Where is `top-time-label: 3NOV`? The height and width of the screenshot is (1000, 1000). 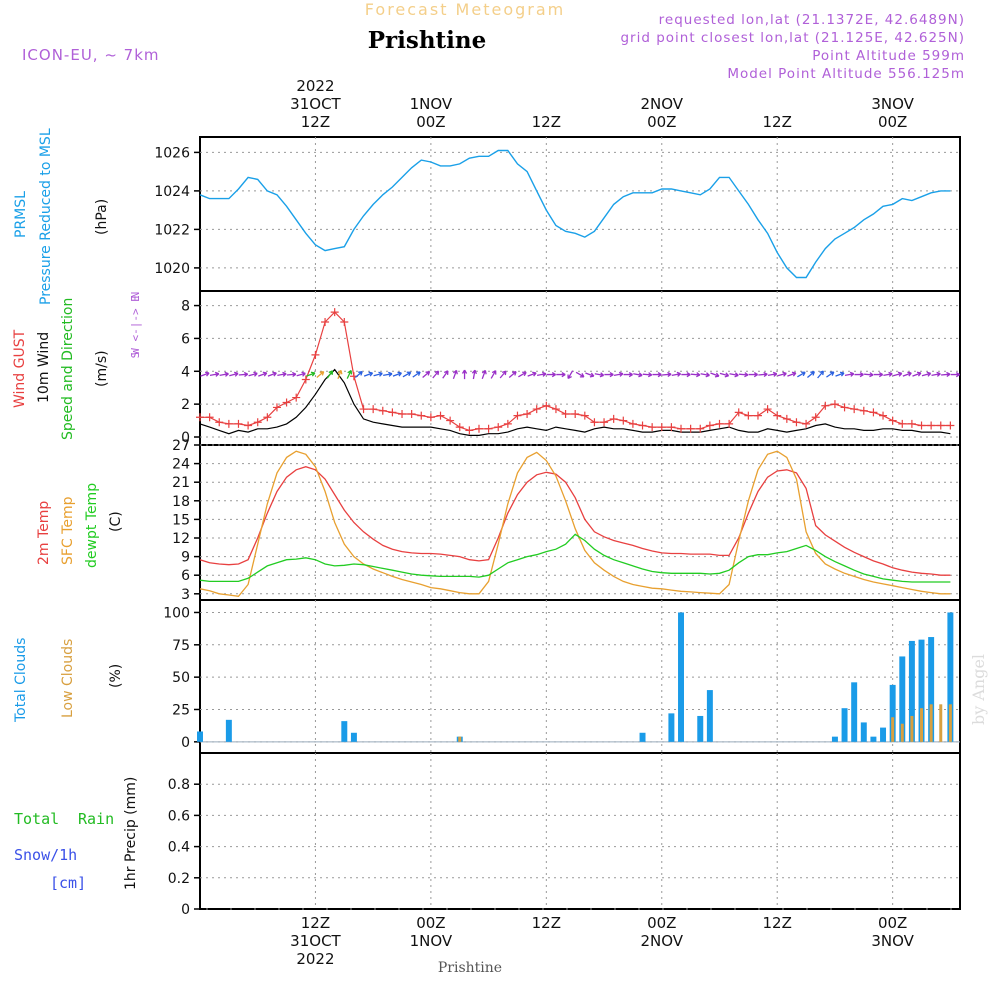 top-time-label: 3NOV is located at coordinates (892, 104).